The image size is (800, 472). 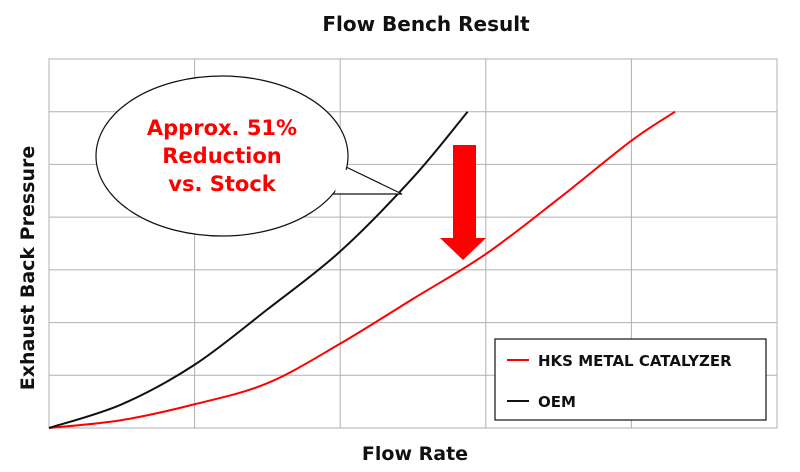 What do you see at coordinates (426, 24) in the screenshot?
I see `chart-title: Flow Bench Result` at bounding box center [426, 24].